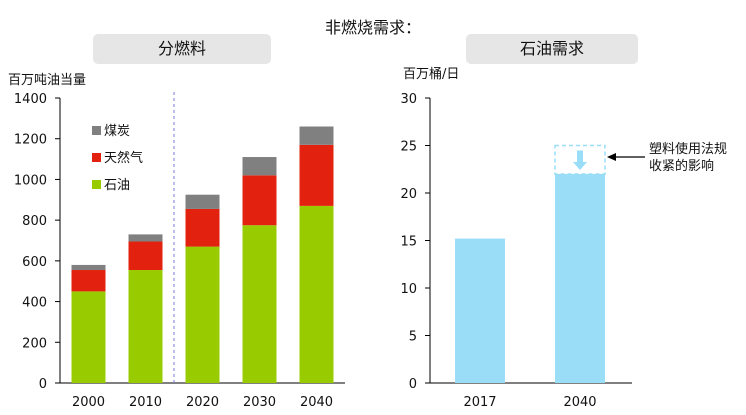  I want to click on left-y-tick-label: 1200, so click(30, 140).